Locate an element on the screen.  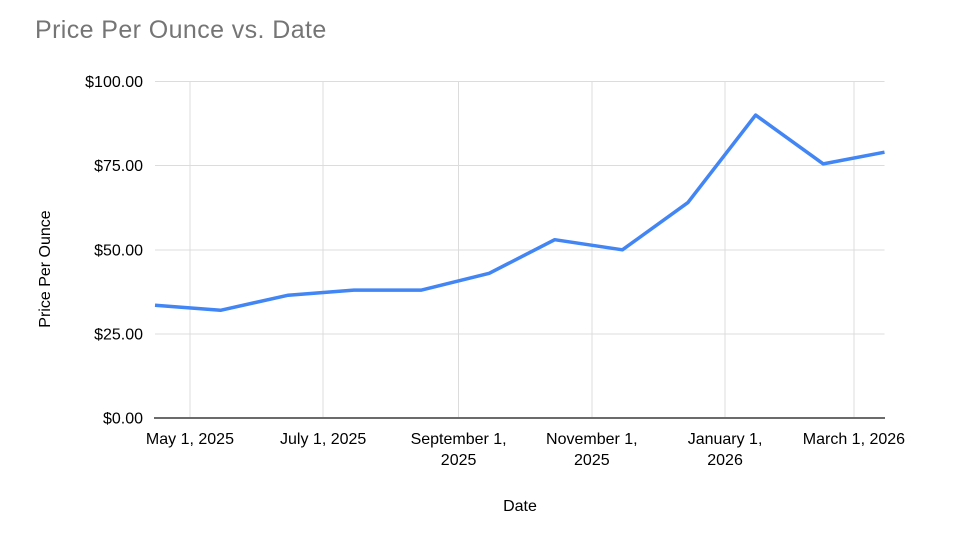
x-tick-label: November 1, is located at coordinates (592, 439).